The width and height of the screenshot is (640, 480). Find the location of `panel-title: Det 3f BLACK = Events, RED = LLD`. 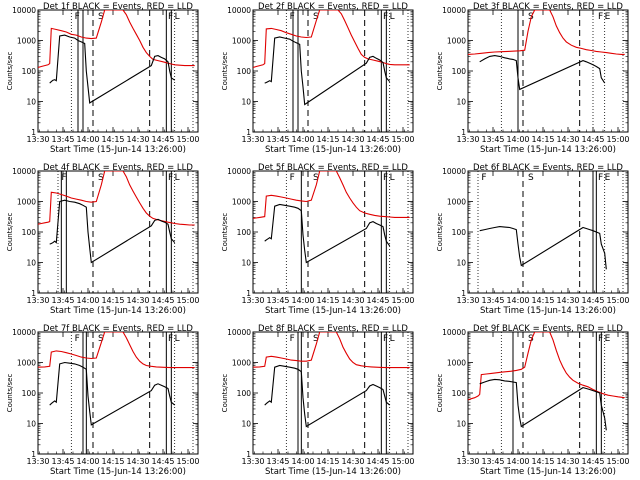

panel-title: Det 3f BLACK = Events, RED = LLD is located at coordinates (548, 7).